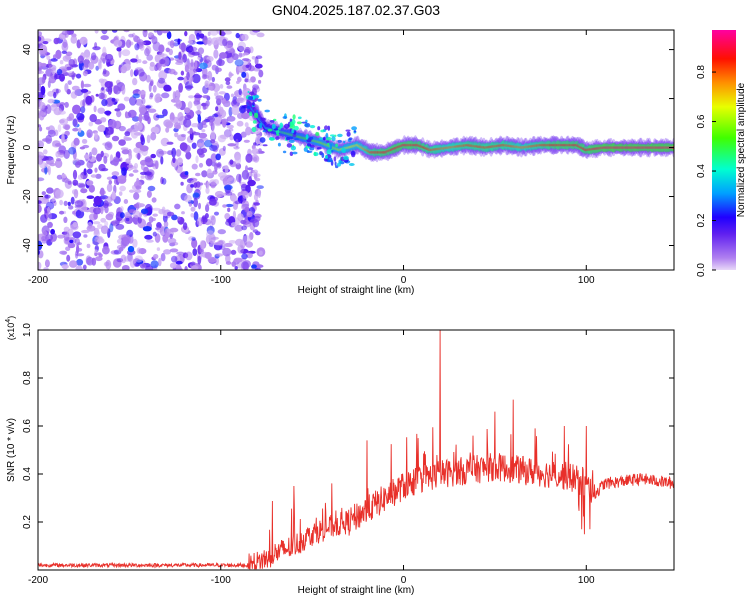  I want to click on colorbar-gradient, so click(724, 150).